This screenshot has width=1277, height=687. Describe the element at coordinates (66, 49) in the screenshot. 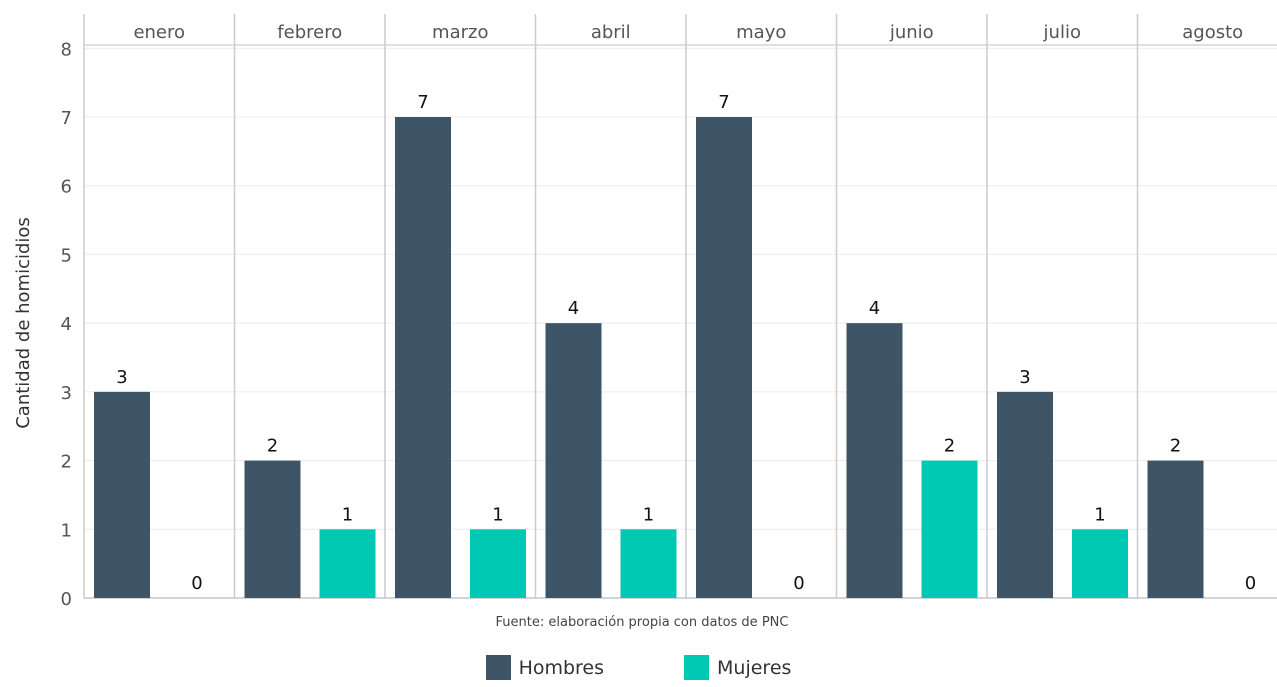

I see `y-tick-label: 8` at that location.